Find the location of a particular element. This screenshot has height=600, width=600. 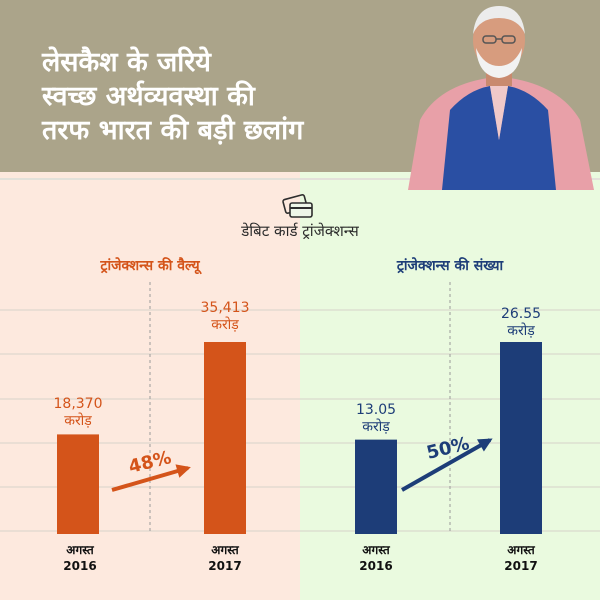

x-tick-value-2016-year: 2016 is located at coordinates (80, 566).